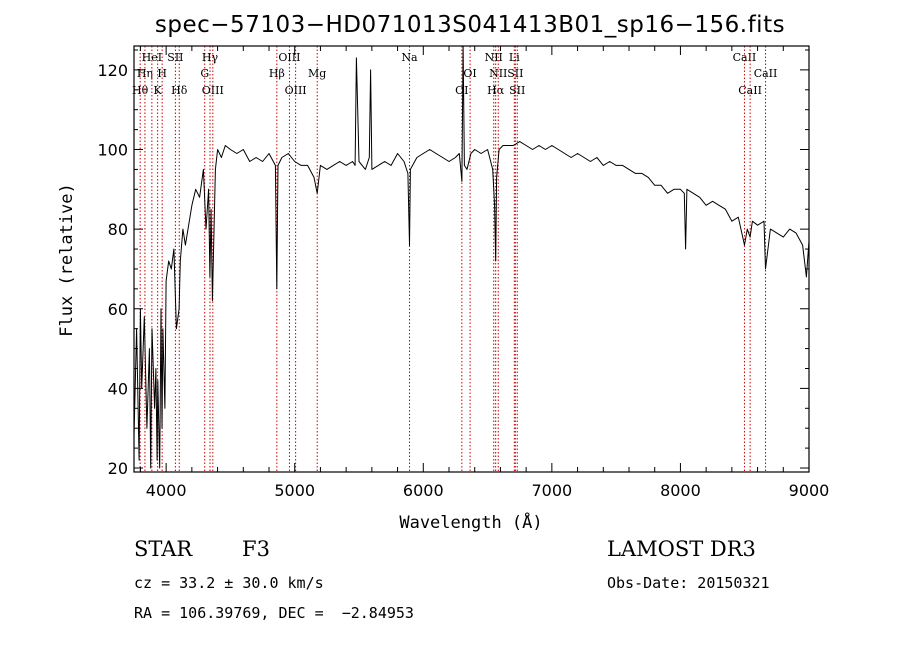 This screenshot has width=900, height=649. Describe the element at coordinates (112, 70) in the screenshot. I see `y-tick-label: 120` at that location.